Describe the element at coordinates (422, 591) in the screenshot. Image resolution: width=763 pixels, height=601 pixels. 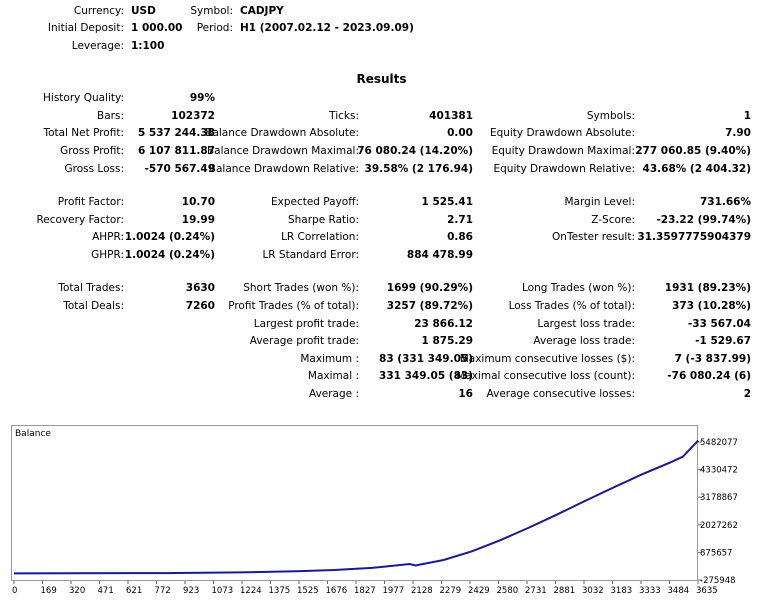
I see `x-tick-label: 2128` at that location.